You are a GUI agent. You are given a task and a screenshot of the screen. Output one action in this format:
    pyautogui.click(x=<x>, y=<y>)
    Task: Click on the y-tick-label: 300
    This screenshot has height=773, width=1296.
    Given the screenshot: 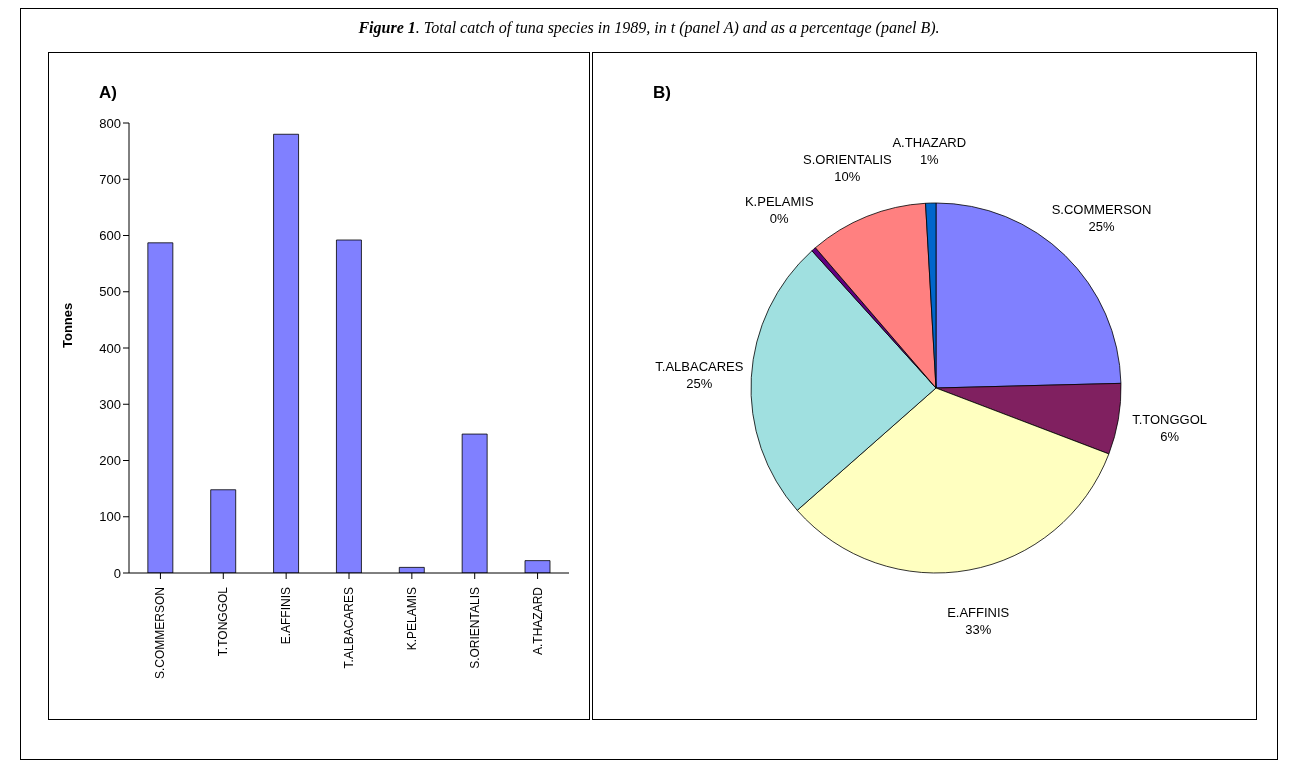 What is the action you would take?
    pyautogui.click(x=110, y=404)
    